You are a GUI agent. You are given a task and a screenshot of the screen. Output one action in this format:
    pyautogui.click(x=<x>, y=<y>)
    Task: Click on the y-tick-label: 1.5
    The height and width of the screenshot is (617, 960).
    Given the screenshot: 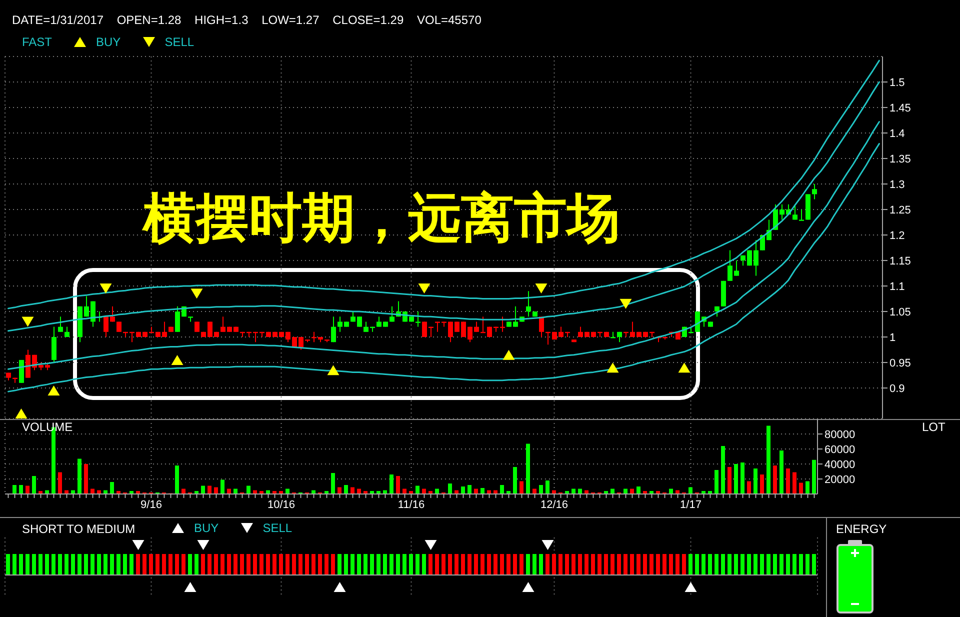 What is the action you would take?
    pyautogui.click(x=897, y=82)
    